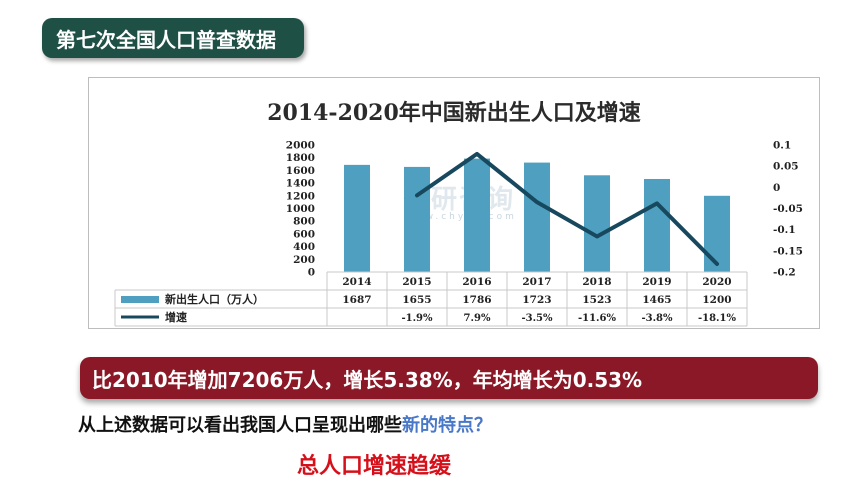 This screenshot has width=860, height=484. I want to click on y-left-tick-label: 1400, so click(300, 184).